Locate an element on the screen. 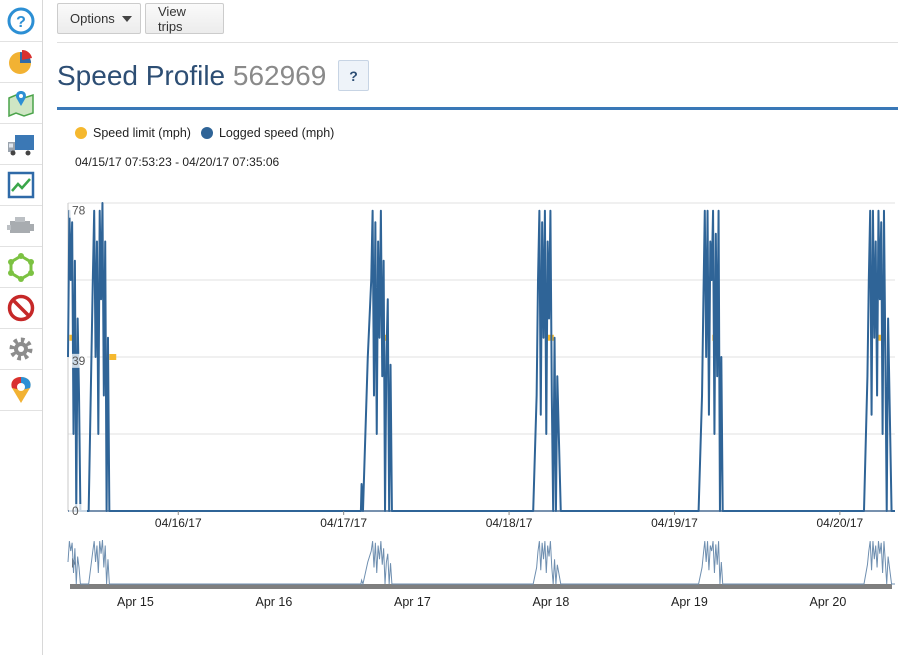 Image resolution: width=898 pixels, height=655 pixels. x-tick-label: 04/16/17 is located at coordinates (178, 523).